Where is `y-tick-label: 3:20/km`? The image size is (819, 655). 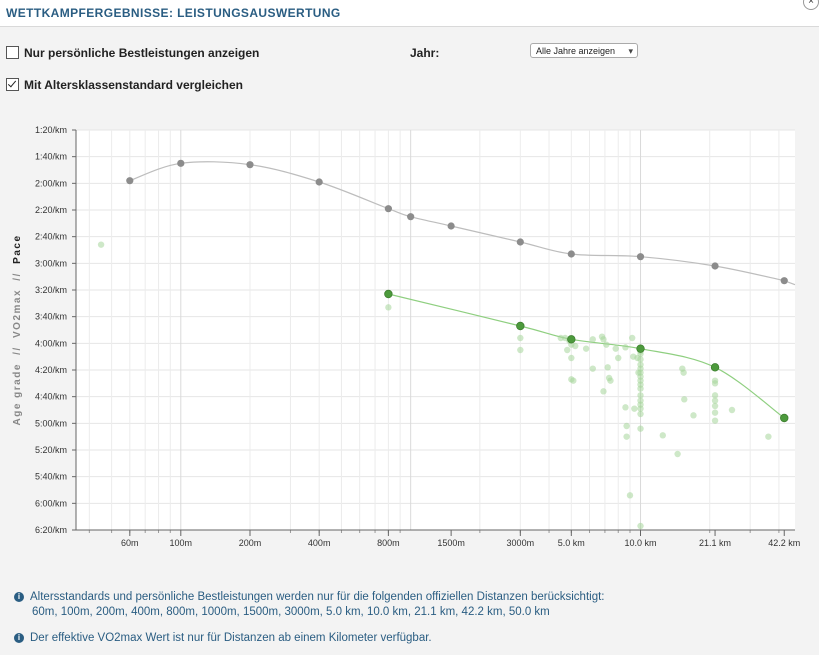
y-tick-label: 3:20/km is located at coordinates (51, 290).